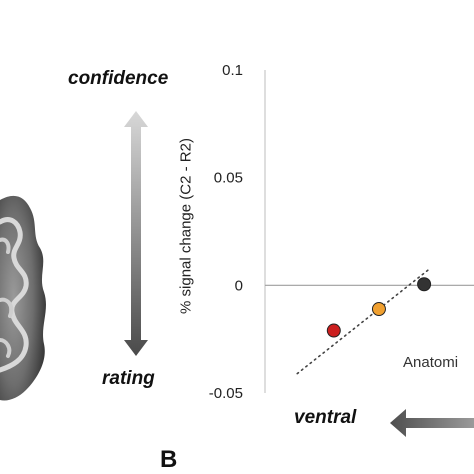  Describe the element at coordinates (228, 178) in the screenshot. I see `y-tick-label: 0.05` at that location.